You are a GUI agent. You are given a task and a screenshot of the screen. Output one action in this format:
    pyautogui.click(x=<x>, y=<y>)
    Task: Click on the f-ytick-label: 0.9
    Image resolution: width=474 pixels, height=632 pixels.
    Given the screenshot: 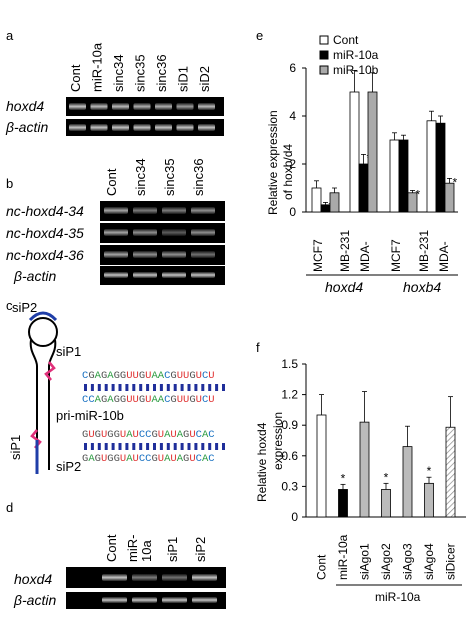 What is the action you would take?
    pyautogui.click(x=289, y=425)
    